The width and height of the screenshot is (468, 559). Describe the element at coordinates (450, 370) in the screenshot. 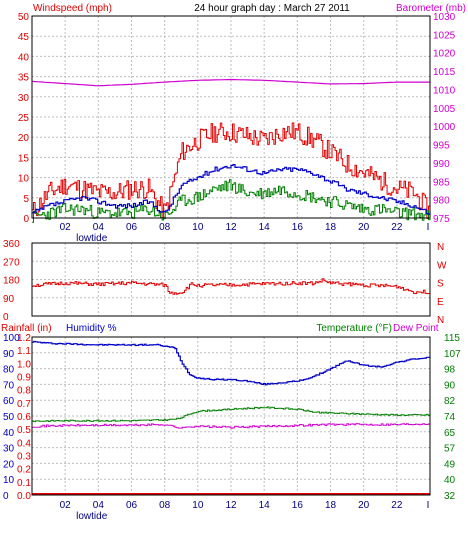

I see `temperature-tick-label-98: 98` at that location.